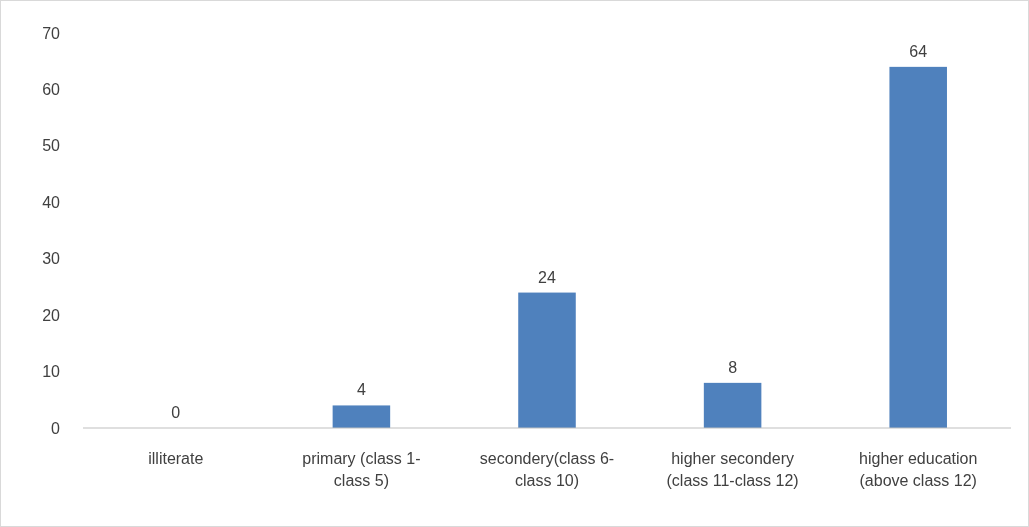 Image resolution: width=1029 pixels, height=527 pixels. I want to click on y-tick-label: 10, so click(51, 372).